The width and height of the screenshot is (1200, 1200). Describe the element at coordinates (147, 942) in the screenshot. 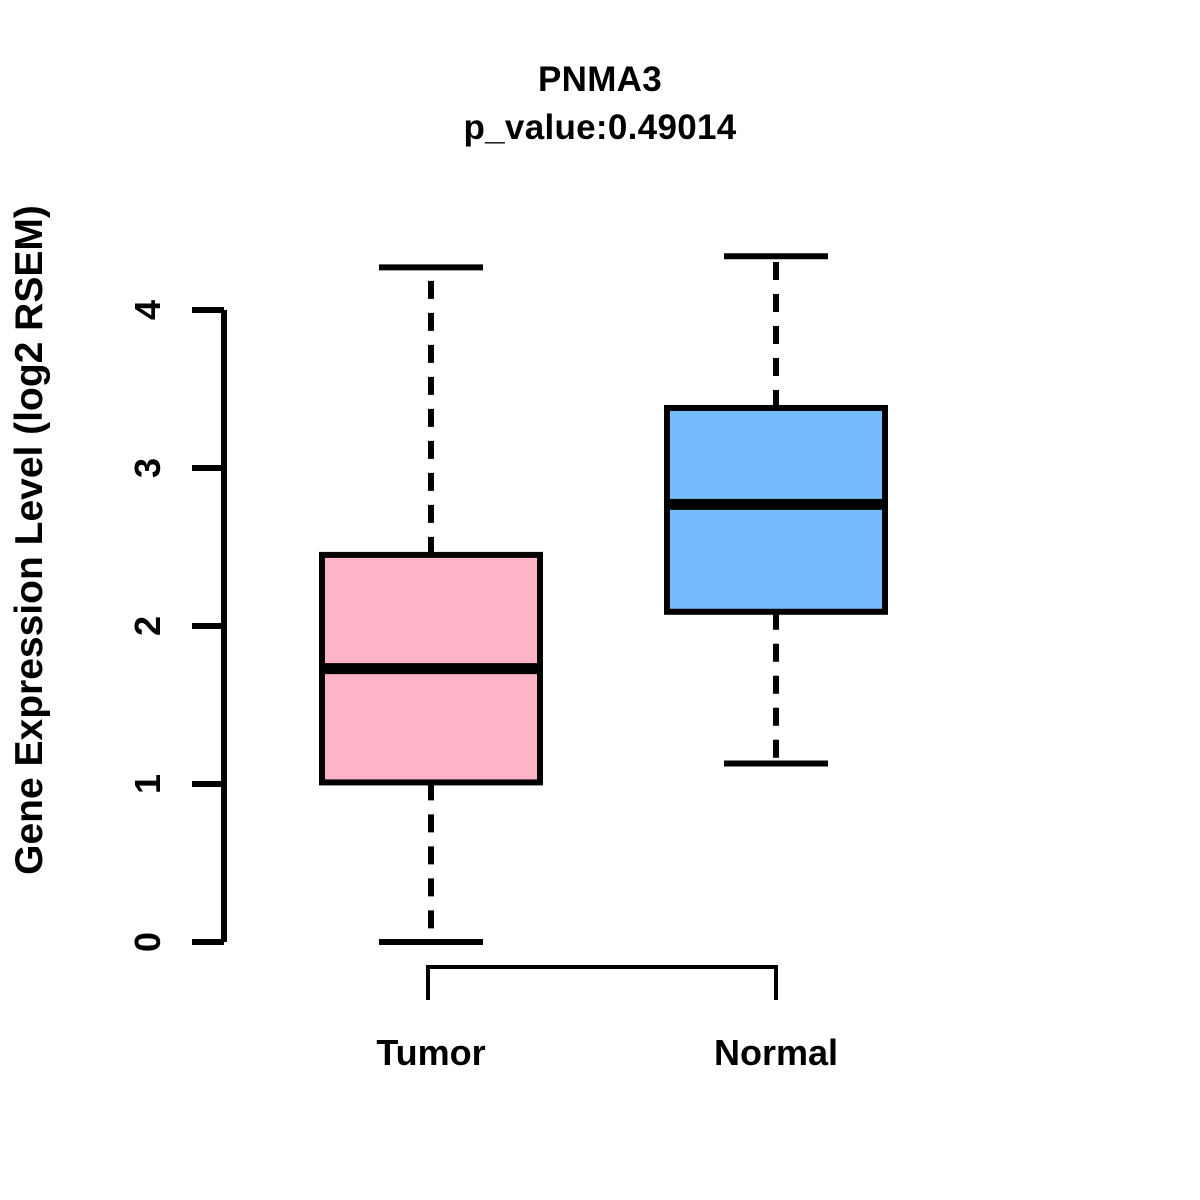

I see `y-tick-label-0: 0` at that location.